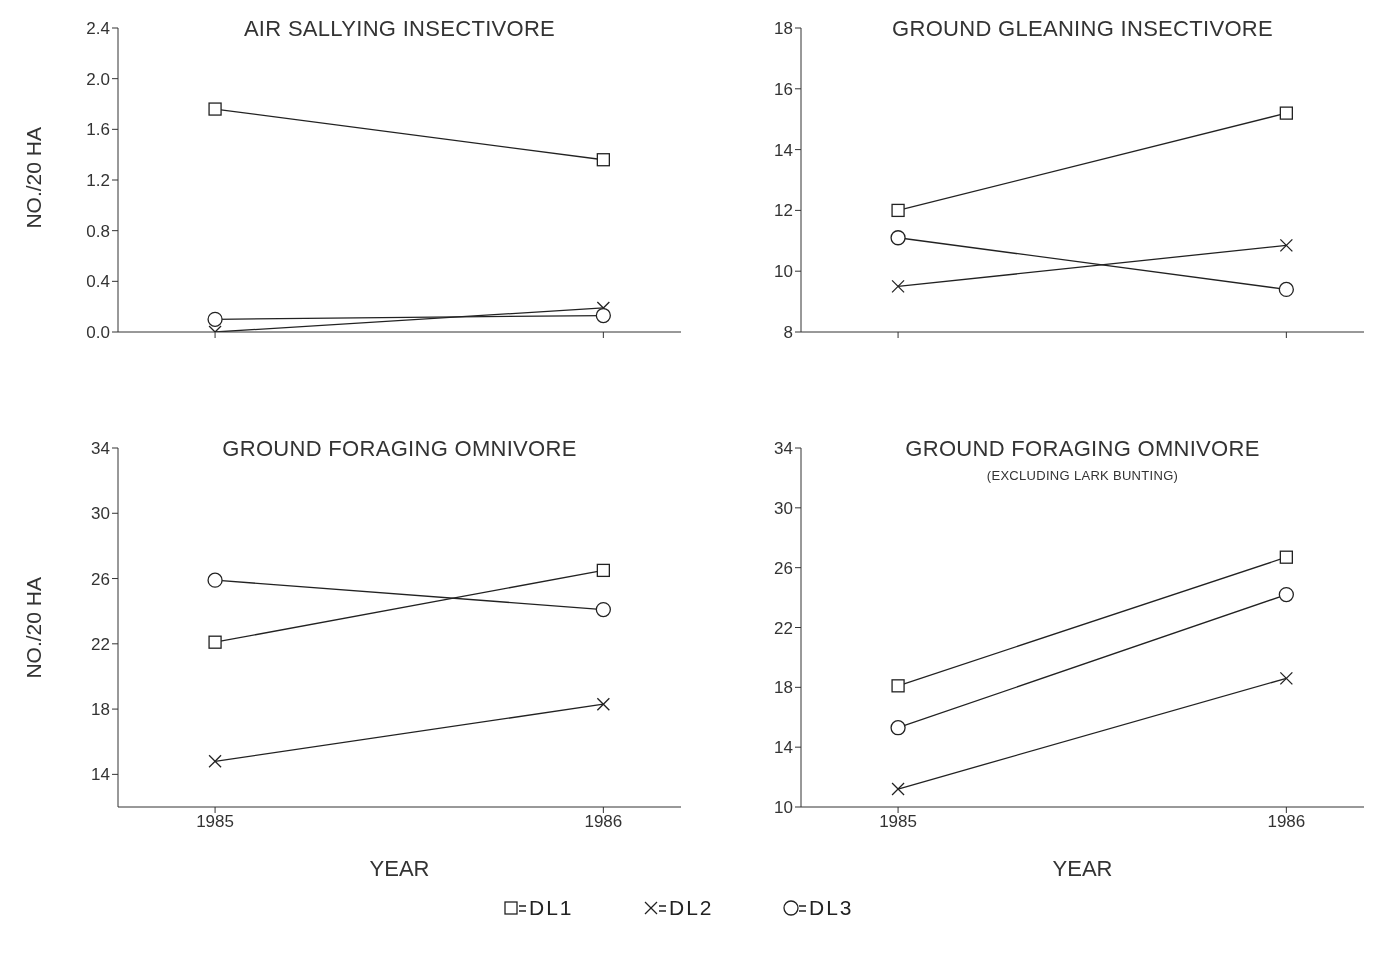 The width and height of the screenshot is (1383, 961). Describe the element at coordinates (98, 231) in the screenshot. I see `y-tick-label: 0.8` at that location.